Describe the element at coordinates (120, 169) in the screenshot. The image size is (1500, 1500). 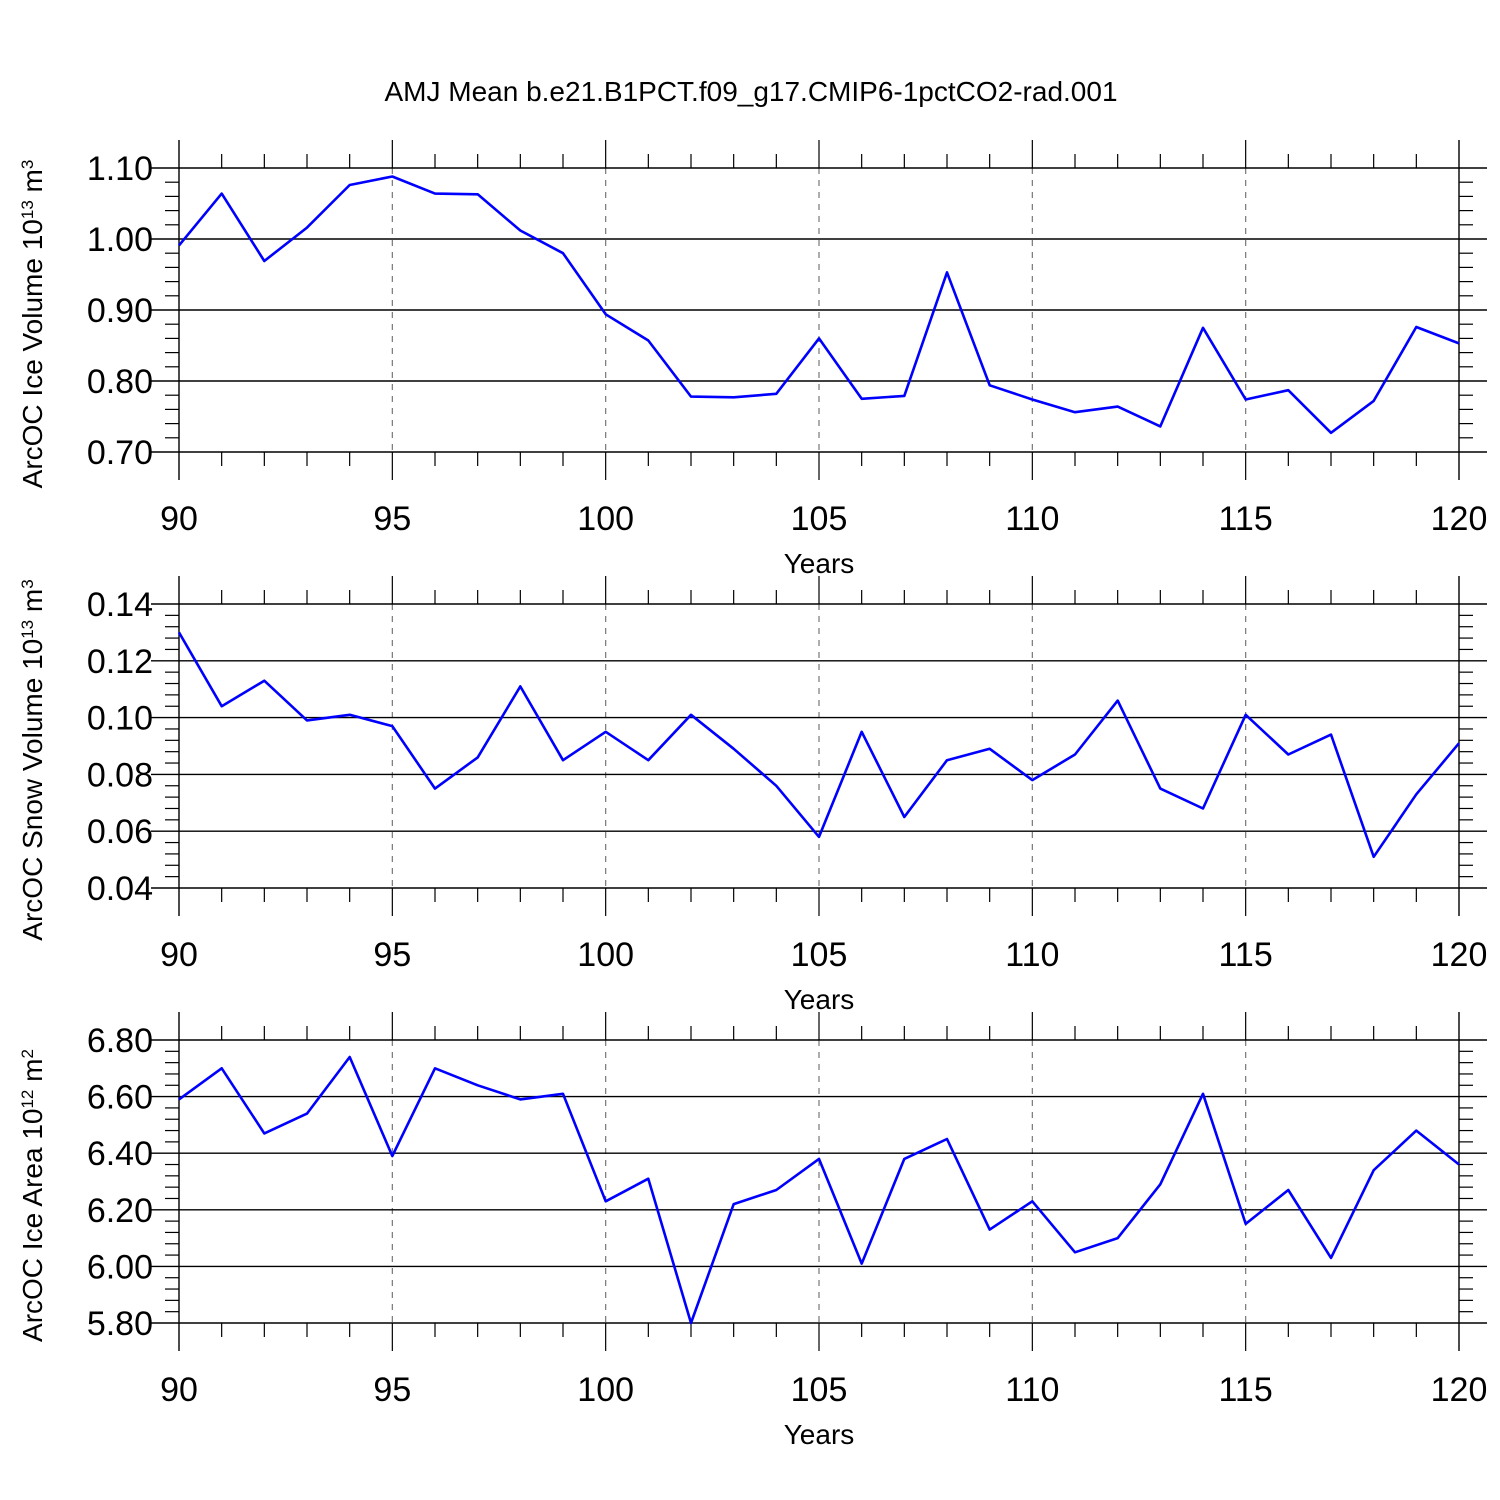
I see `y-tick-label: 1.10` at that location.